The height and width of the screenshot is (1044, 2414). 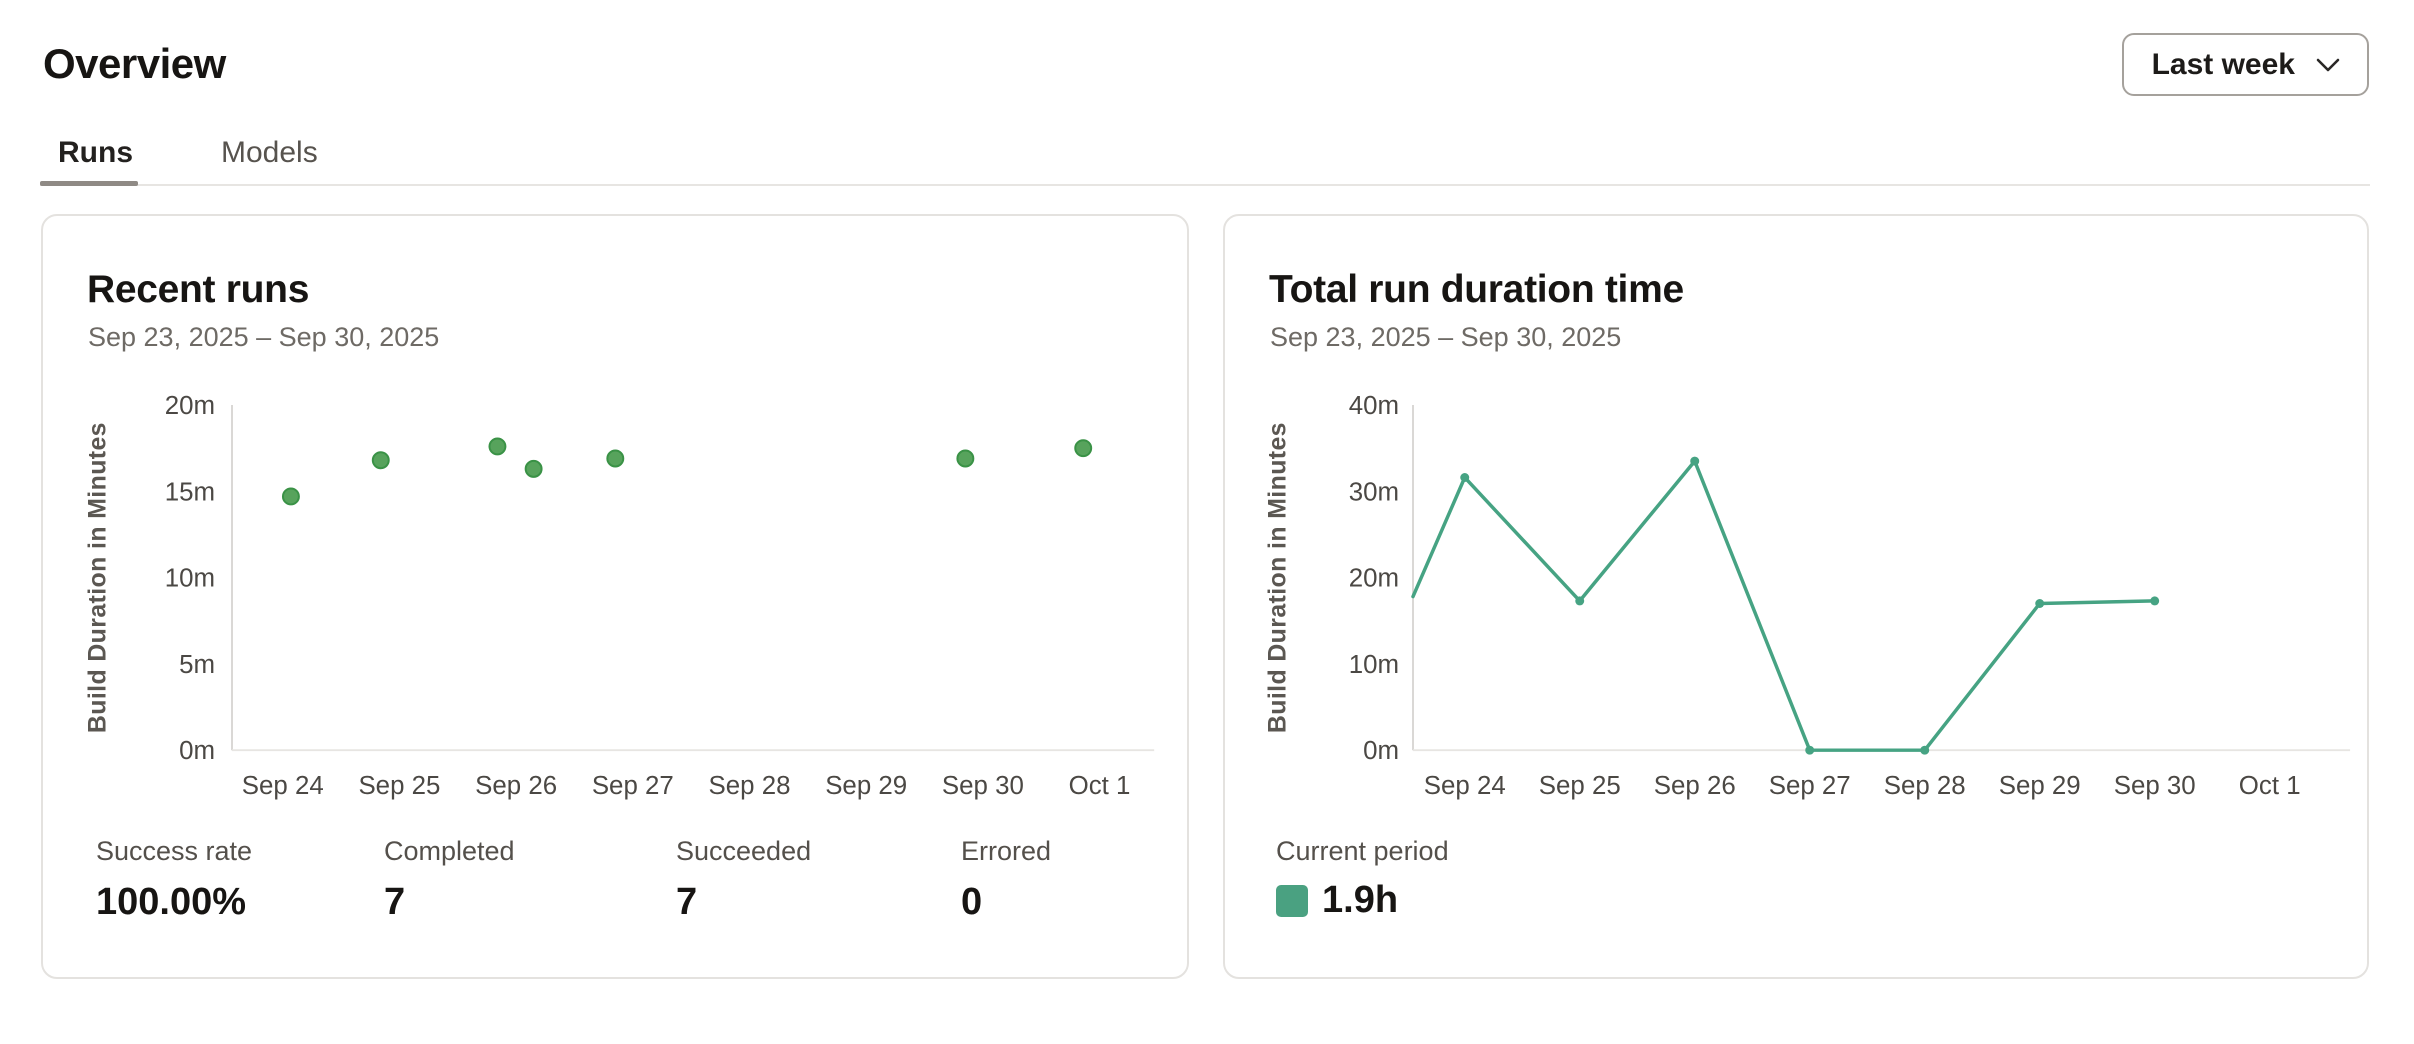 I want to click on period-selector-label: Last week, so click(x=2223, y=64).